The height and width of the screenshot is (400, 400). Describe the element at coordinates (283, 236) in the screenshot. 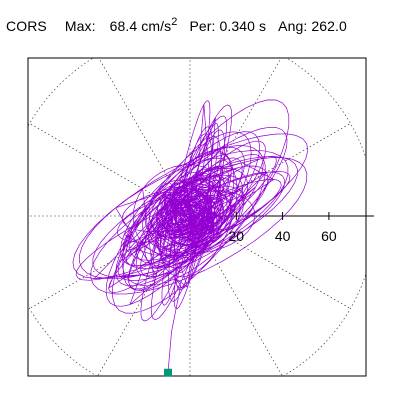

I see `tick-label-40: 40` at that location.